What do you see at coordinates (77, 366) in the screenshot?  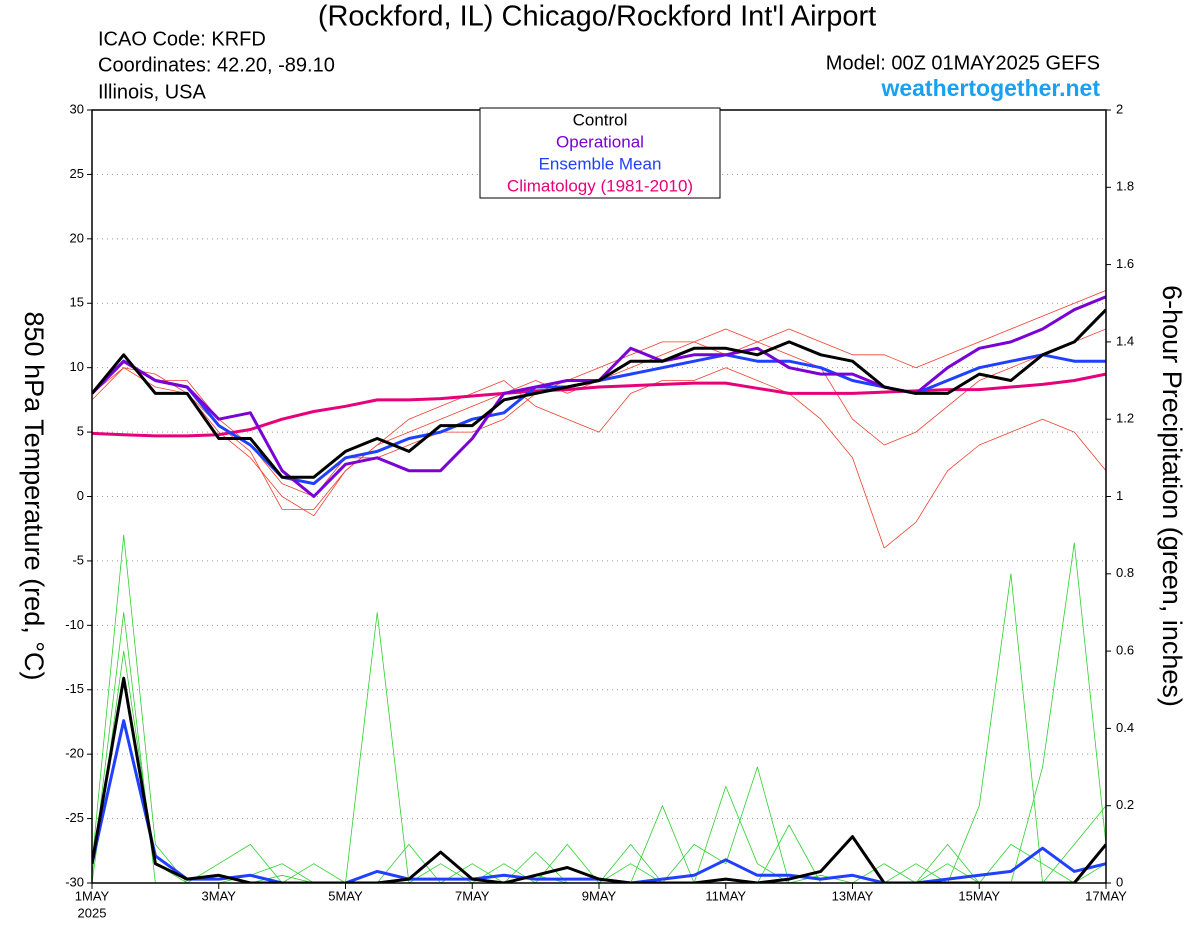 I see `y-tick-label: 10` at bounding box center [77, 366].